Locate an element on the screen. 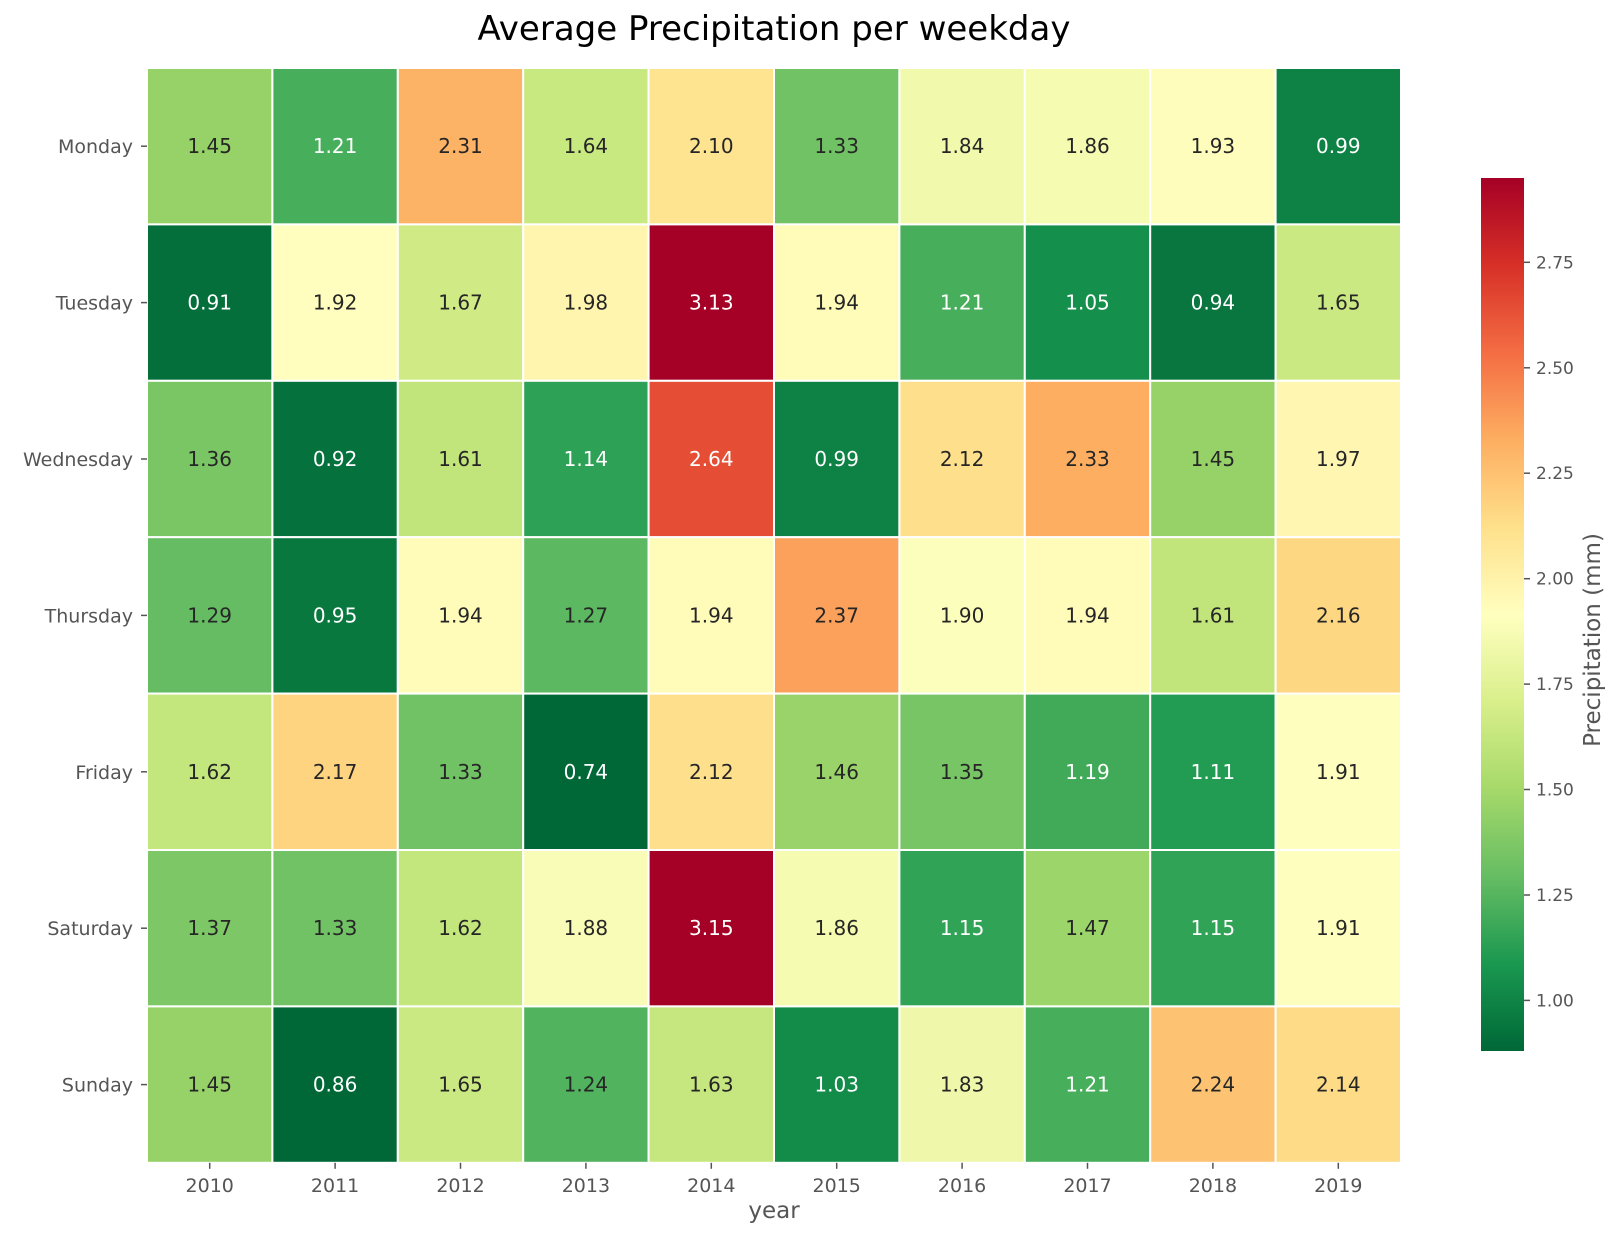 The width and height of the screenshot is (1622, 1235). heatmap-cell-tuesday-2016 is located at coordinates (962, 302).